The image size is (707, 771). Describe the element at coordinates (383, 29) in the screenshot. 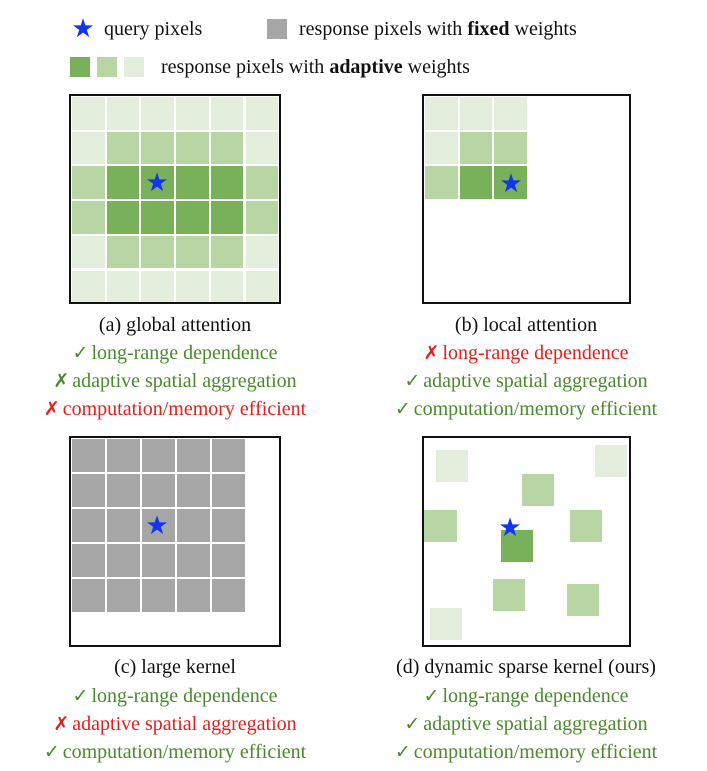

I see `legend-fixed-prefix: response pixels with` at that location.